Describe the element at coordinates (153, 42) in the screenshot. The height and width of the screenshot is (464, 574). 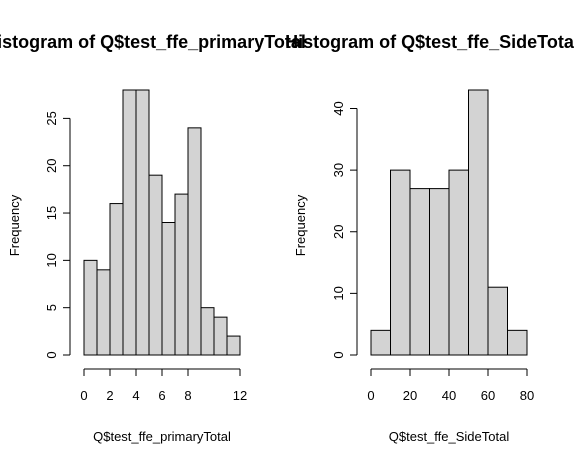
I see `chart-title: Histogram of Q$test_ffe_primaryTotal` at that location.